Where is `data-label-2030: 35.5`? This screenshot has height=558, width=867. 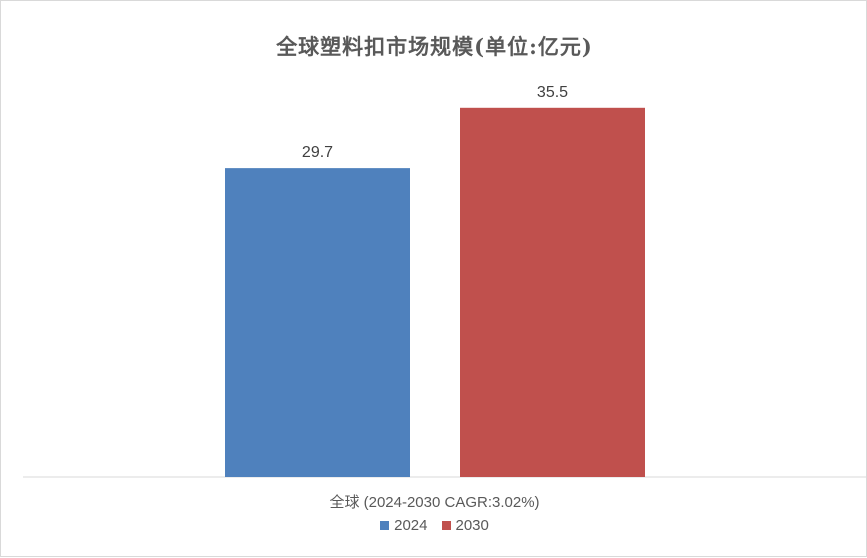
data-label-2030: 35.5 is located at coordinates (552, 92).